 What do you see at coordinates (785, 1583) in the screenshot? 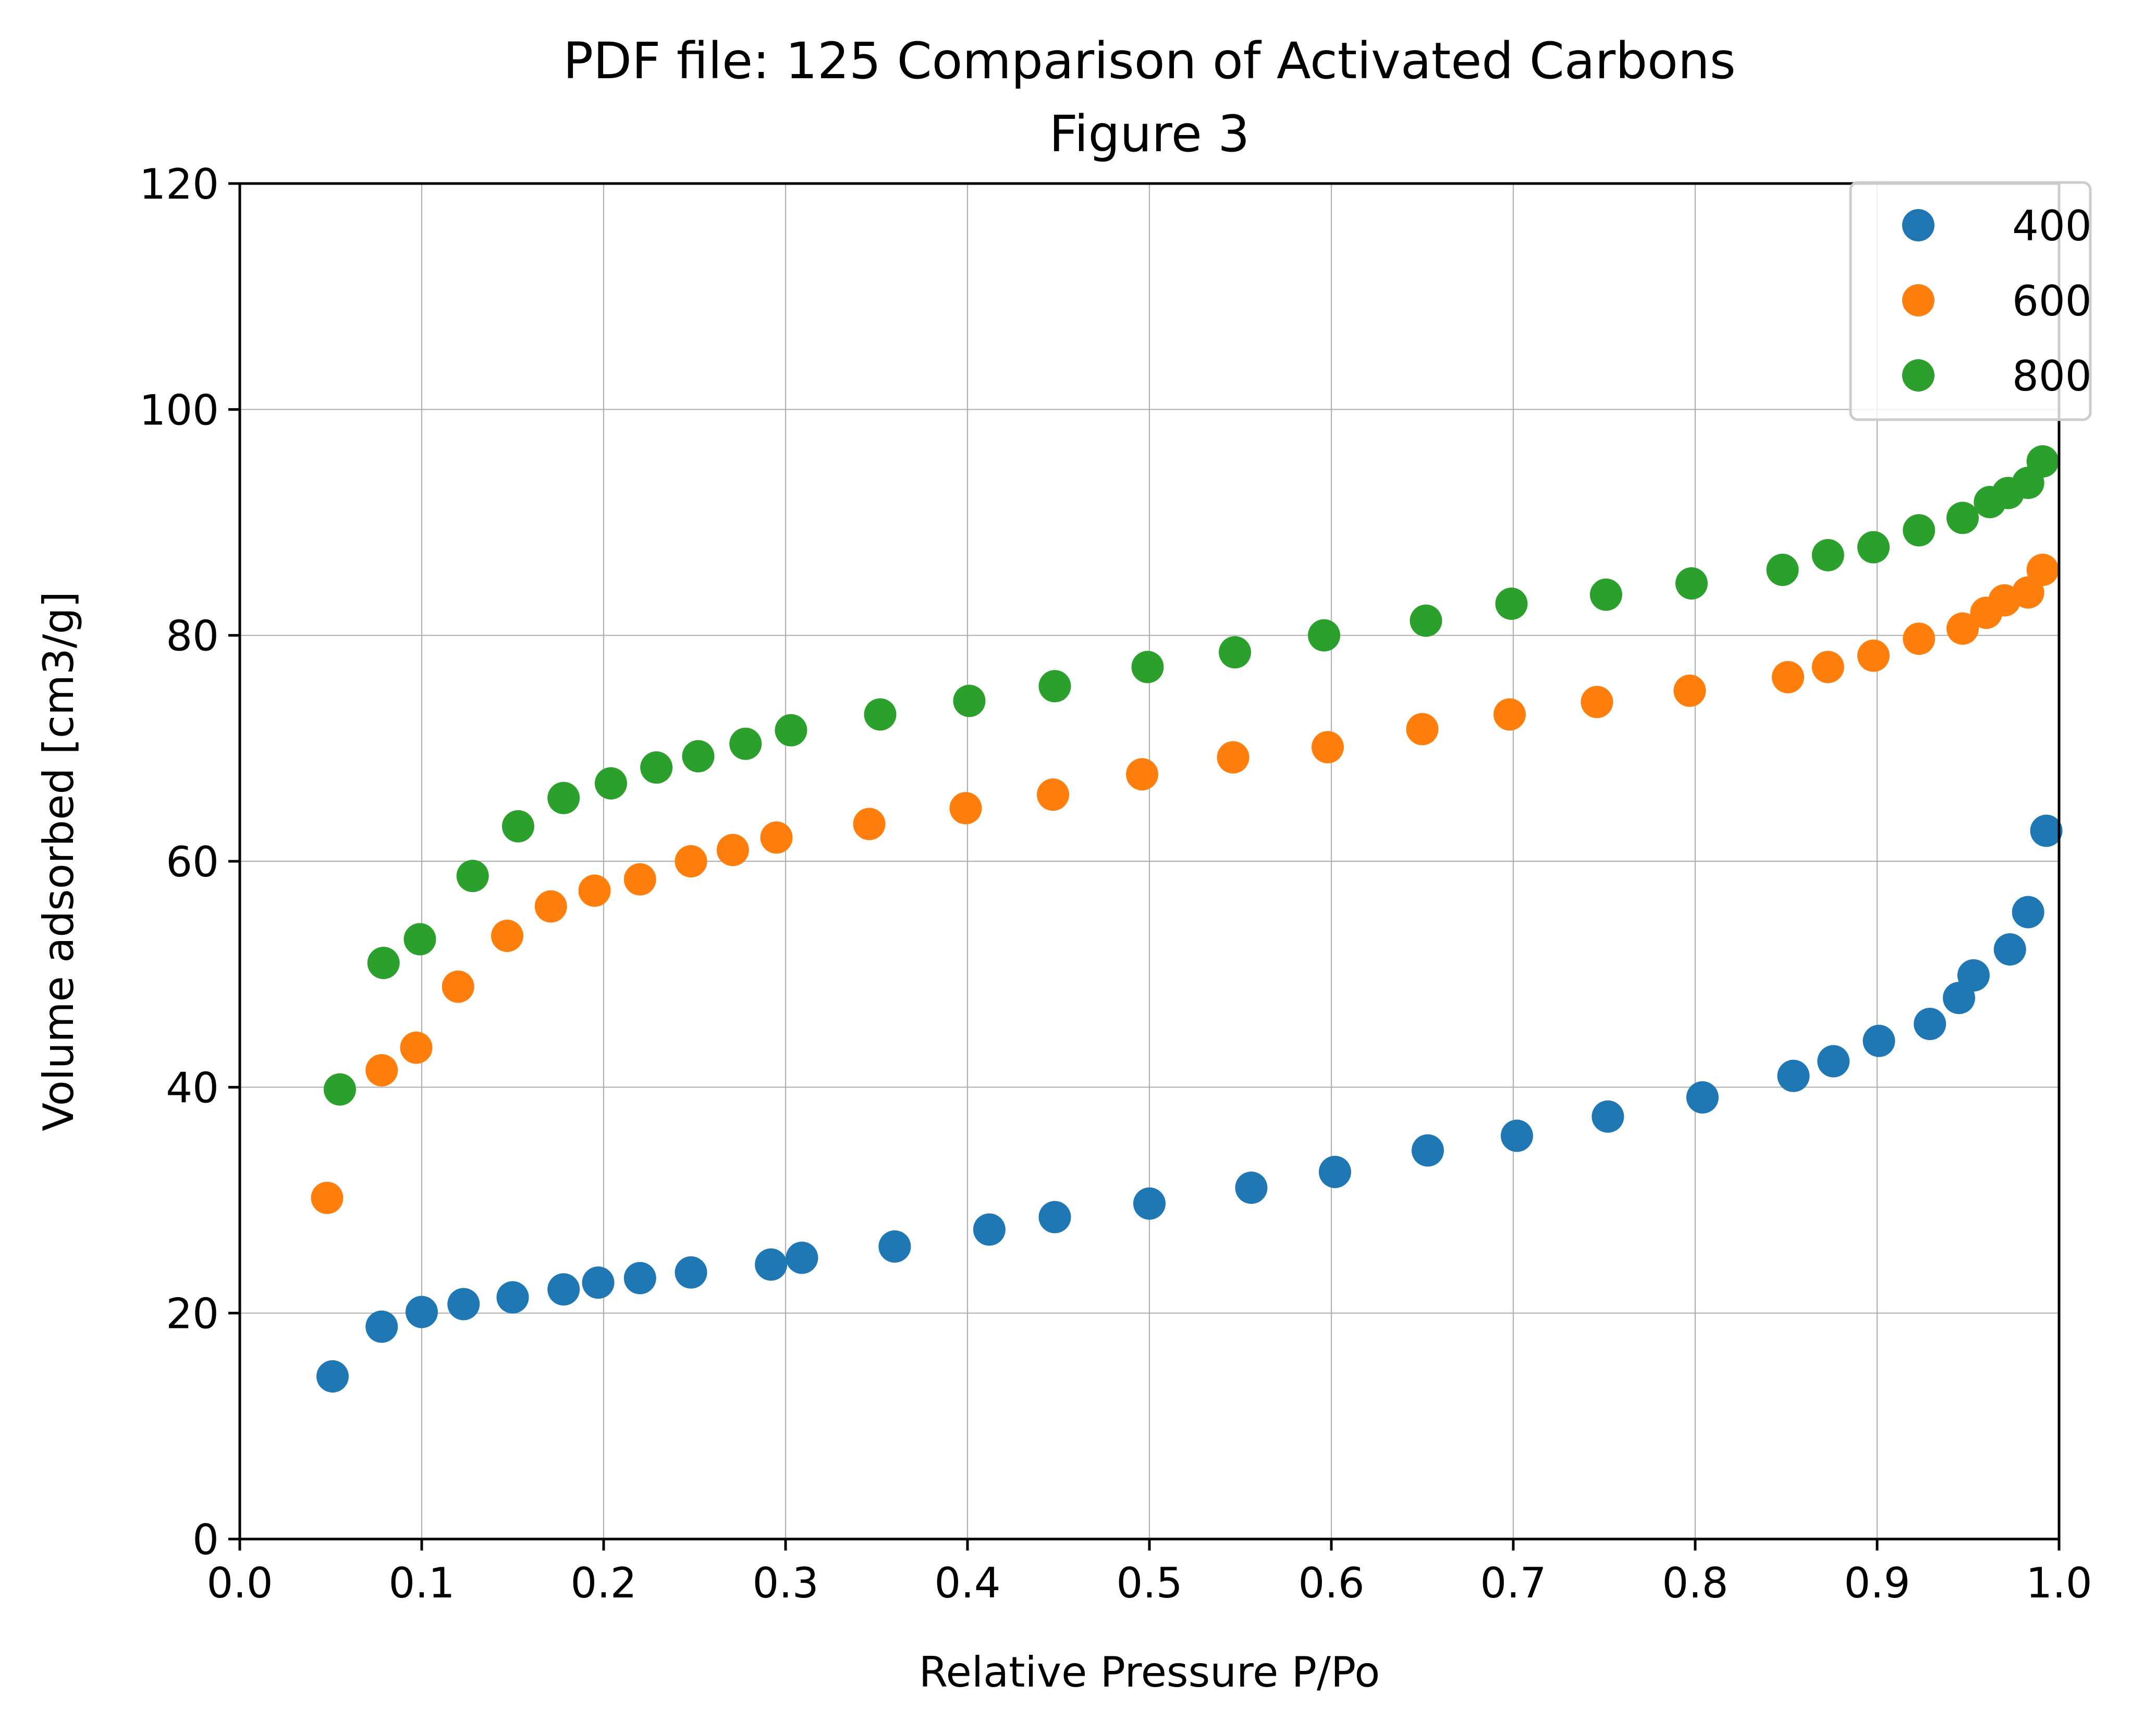
I see `x-tick-label: 0.3` at bounding box center [785, 1583].